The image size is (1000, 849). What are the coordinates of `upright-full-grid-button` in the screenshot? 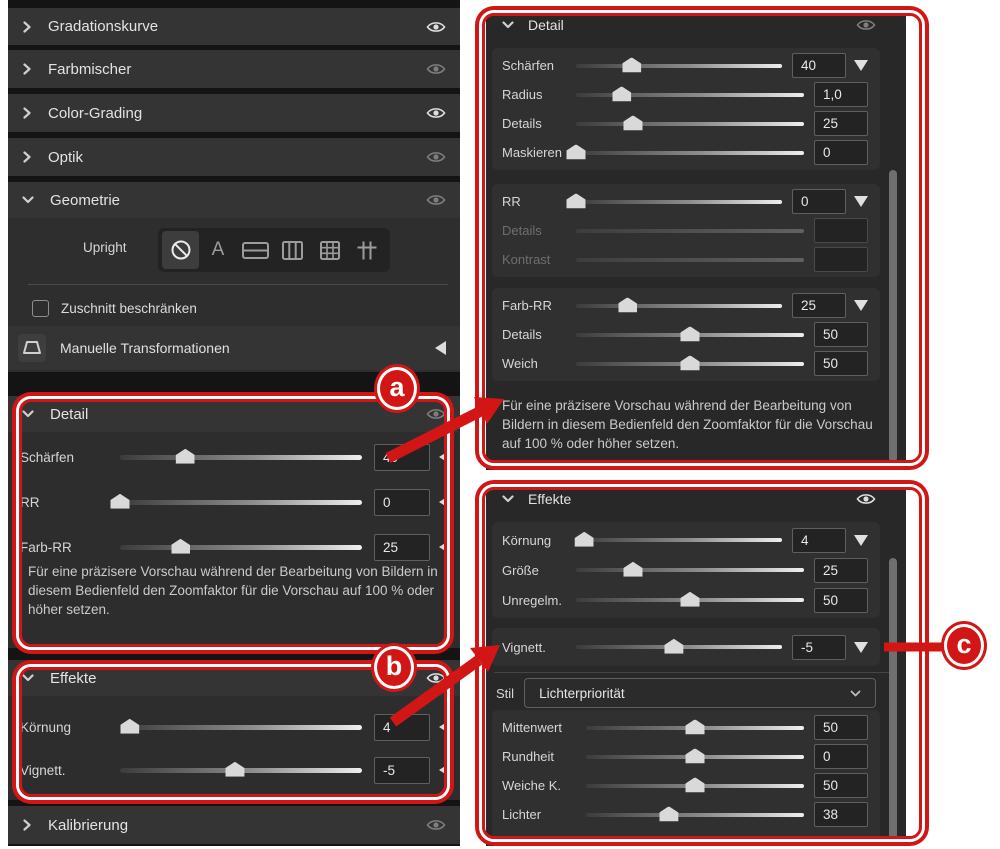 It's located at (329, 250).